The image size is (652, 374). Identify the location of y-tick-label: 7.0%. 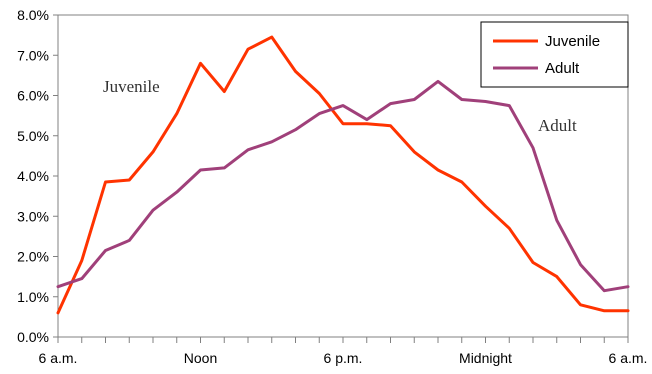
(33, 55).